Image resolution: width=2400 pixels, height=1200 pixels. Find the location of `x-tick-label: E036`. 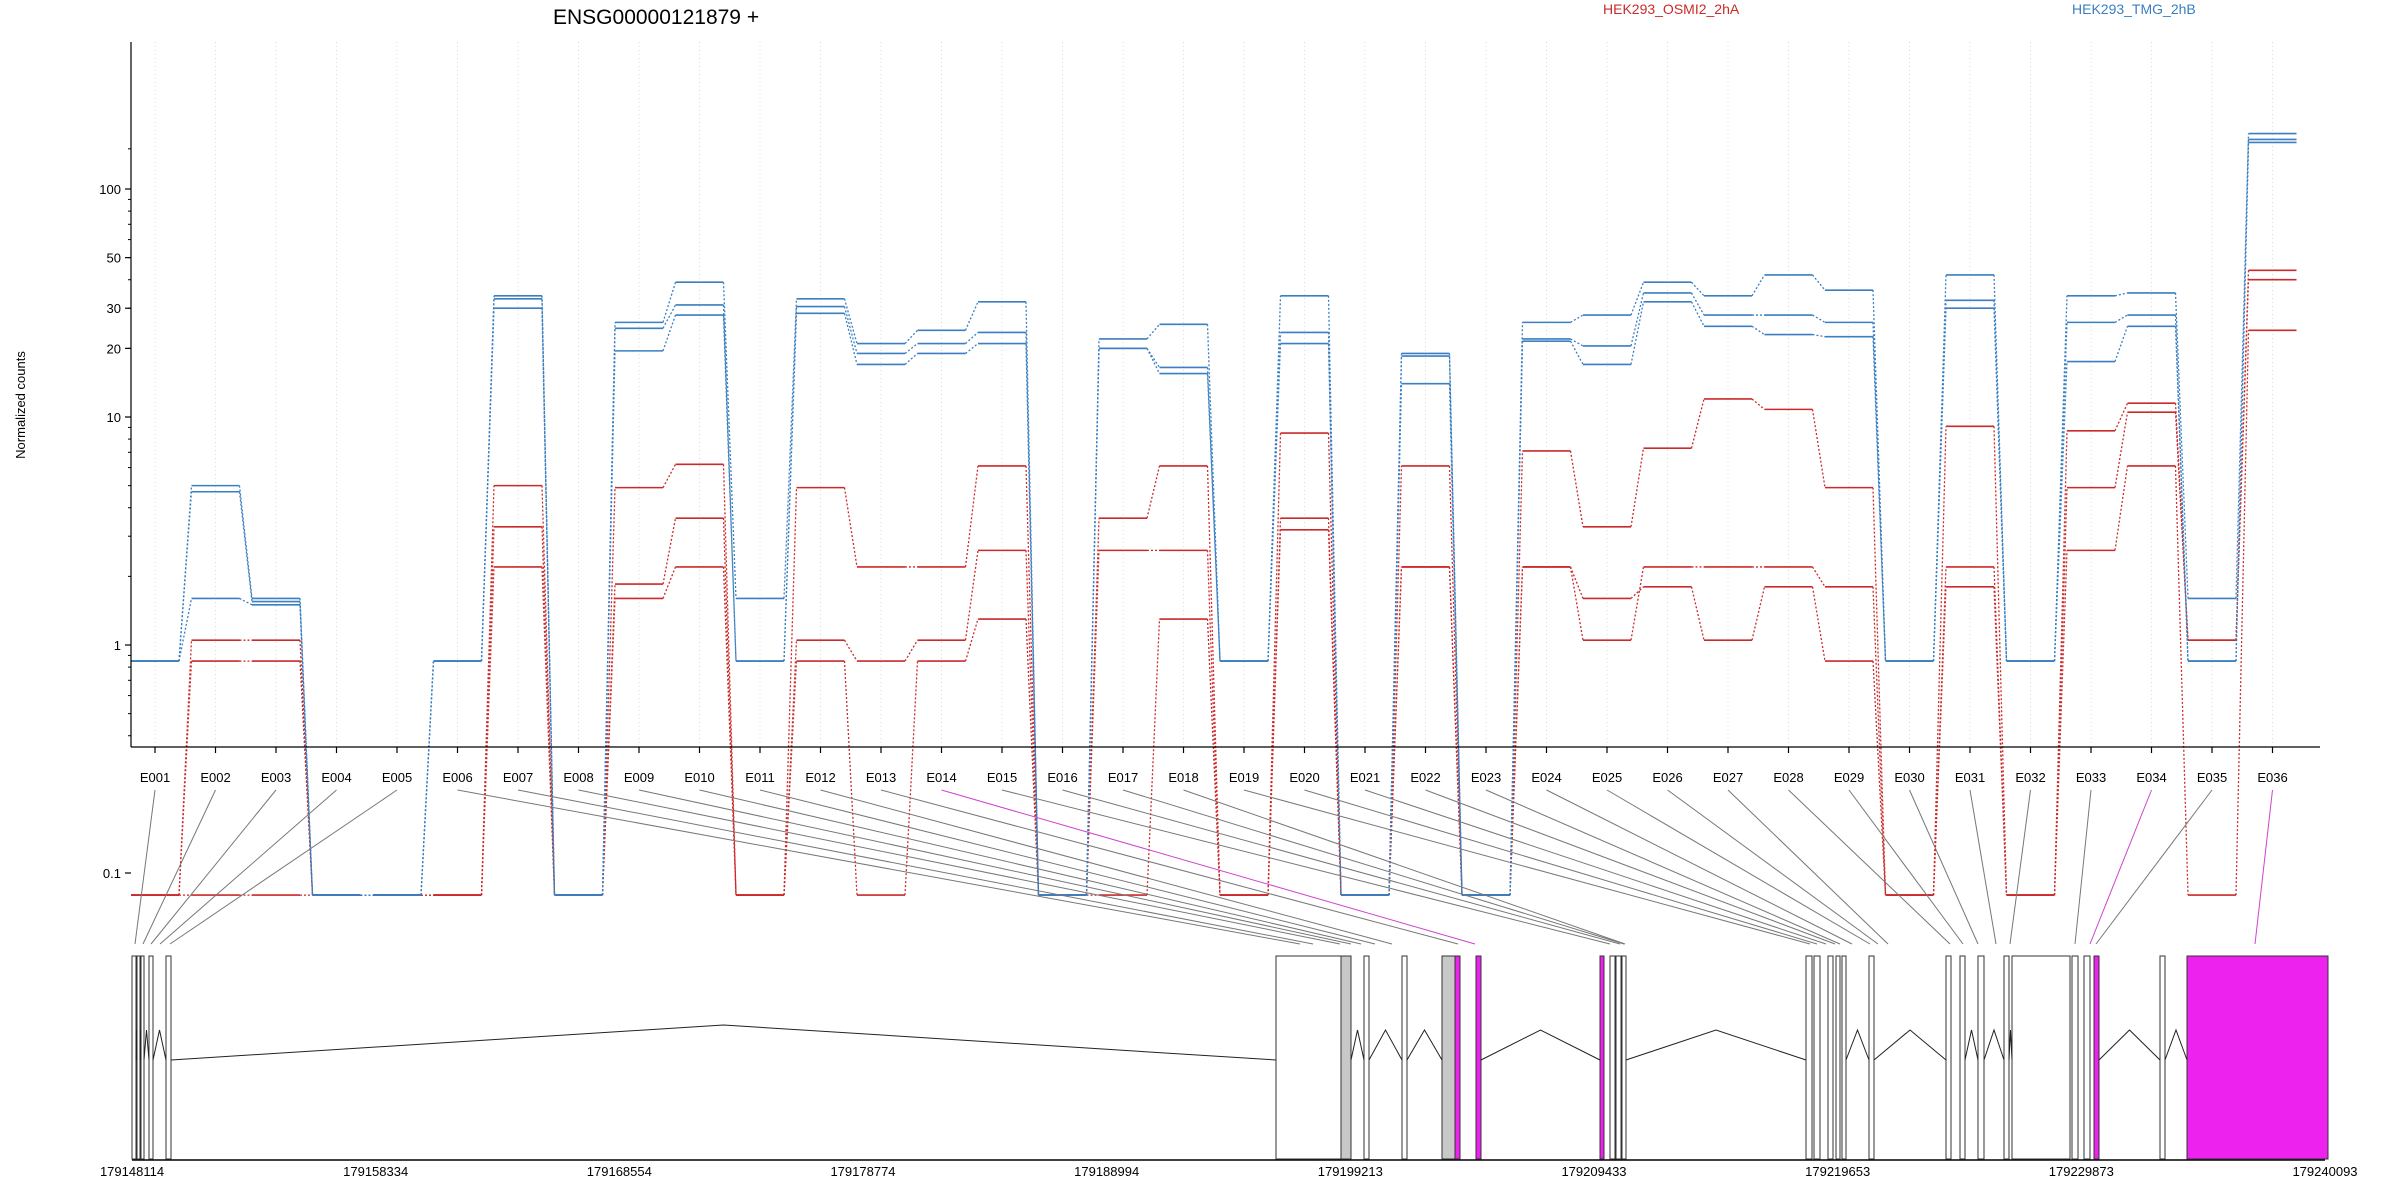

x-tick-label: E036 is located at coordinates (2272, 777).